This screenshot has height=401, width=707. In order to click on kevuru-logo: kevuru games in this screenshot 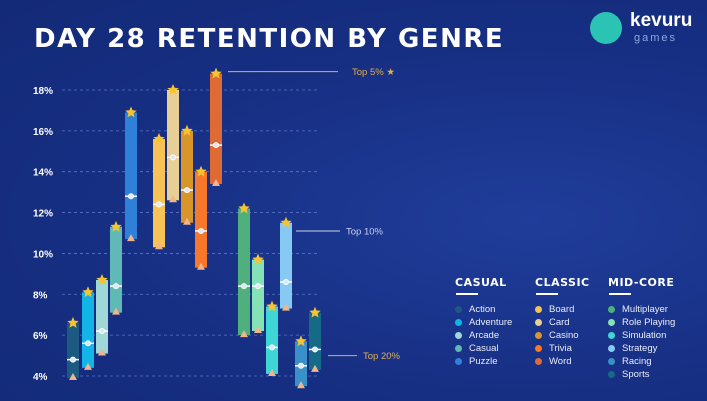, I will do `click(645, 28)`.